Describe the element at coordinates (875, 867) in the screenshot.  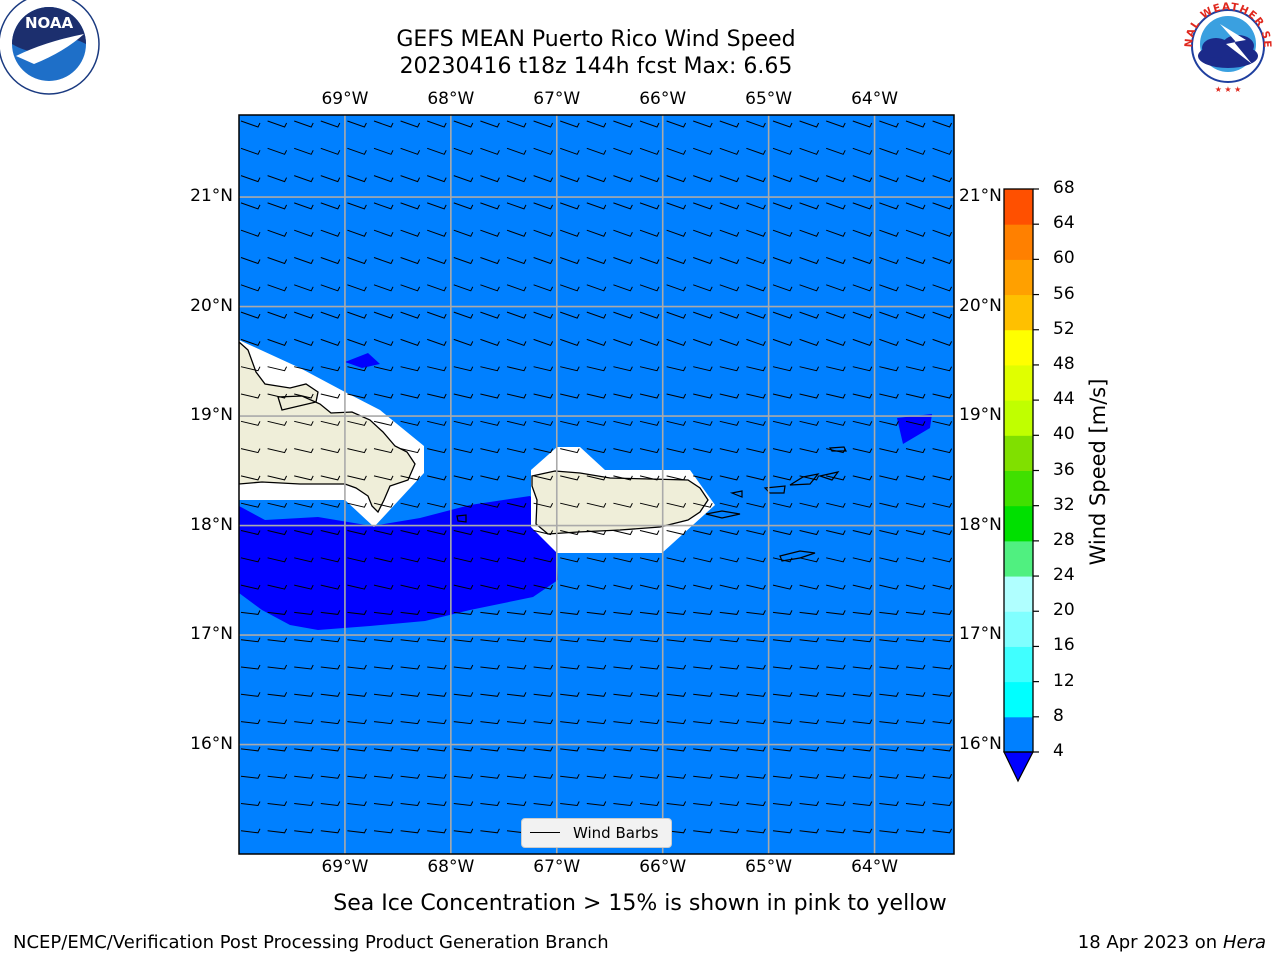
I see `lon-tick-bottom: 64°W` at that location.